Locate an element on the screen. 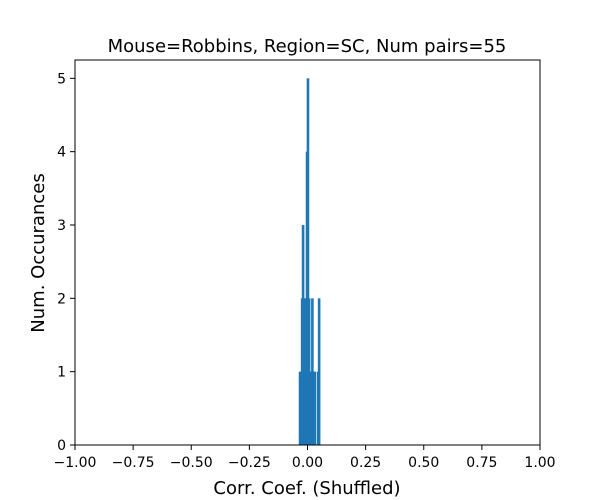 The height and width of the screenshot is (500, 600). x-tick-label: 0.75 is located at coordinates (481, 463).